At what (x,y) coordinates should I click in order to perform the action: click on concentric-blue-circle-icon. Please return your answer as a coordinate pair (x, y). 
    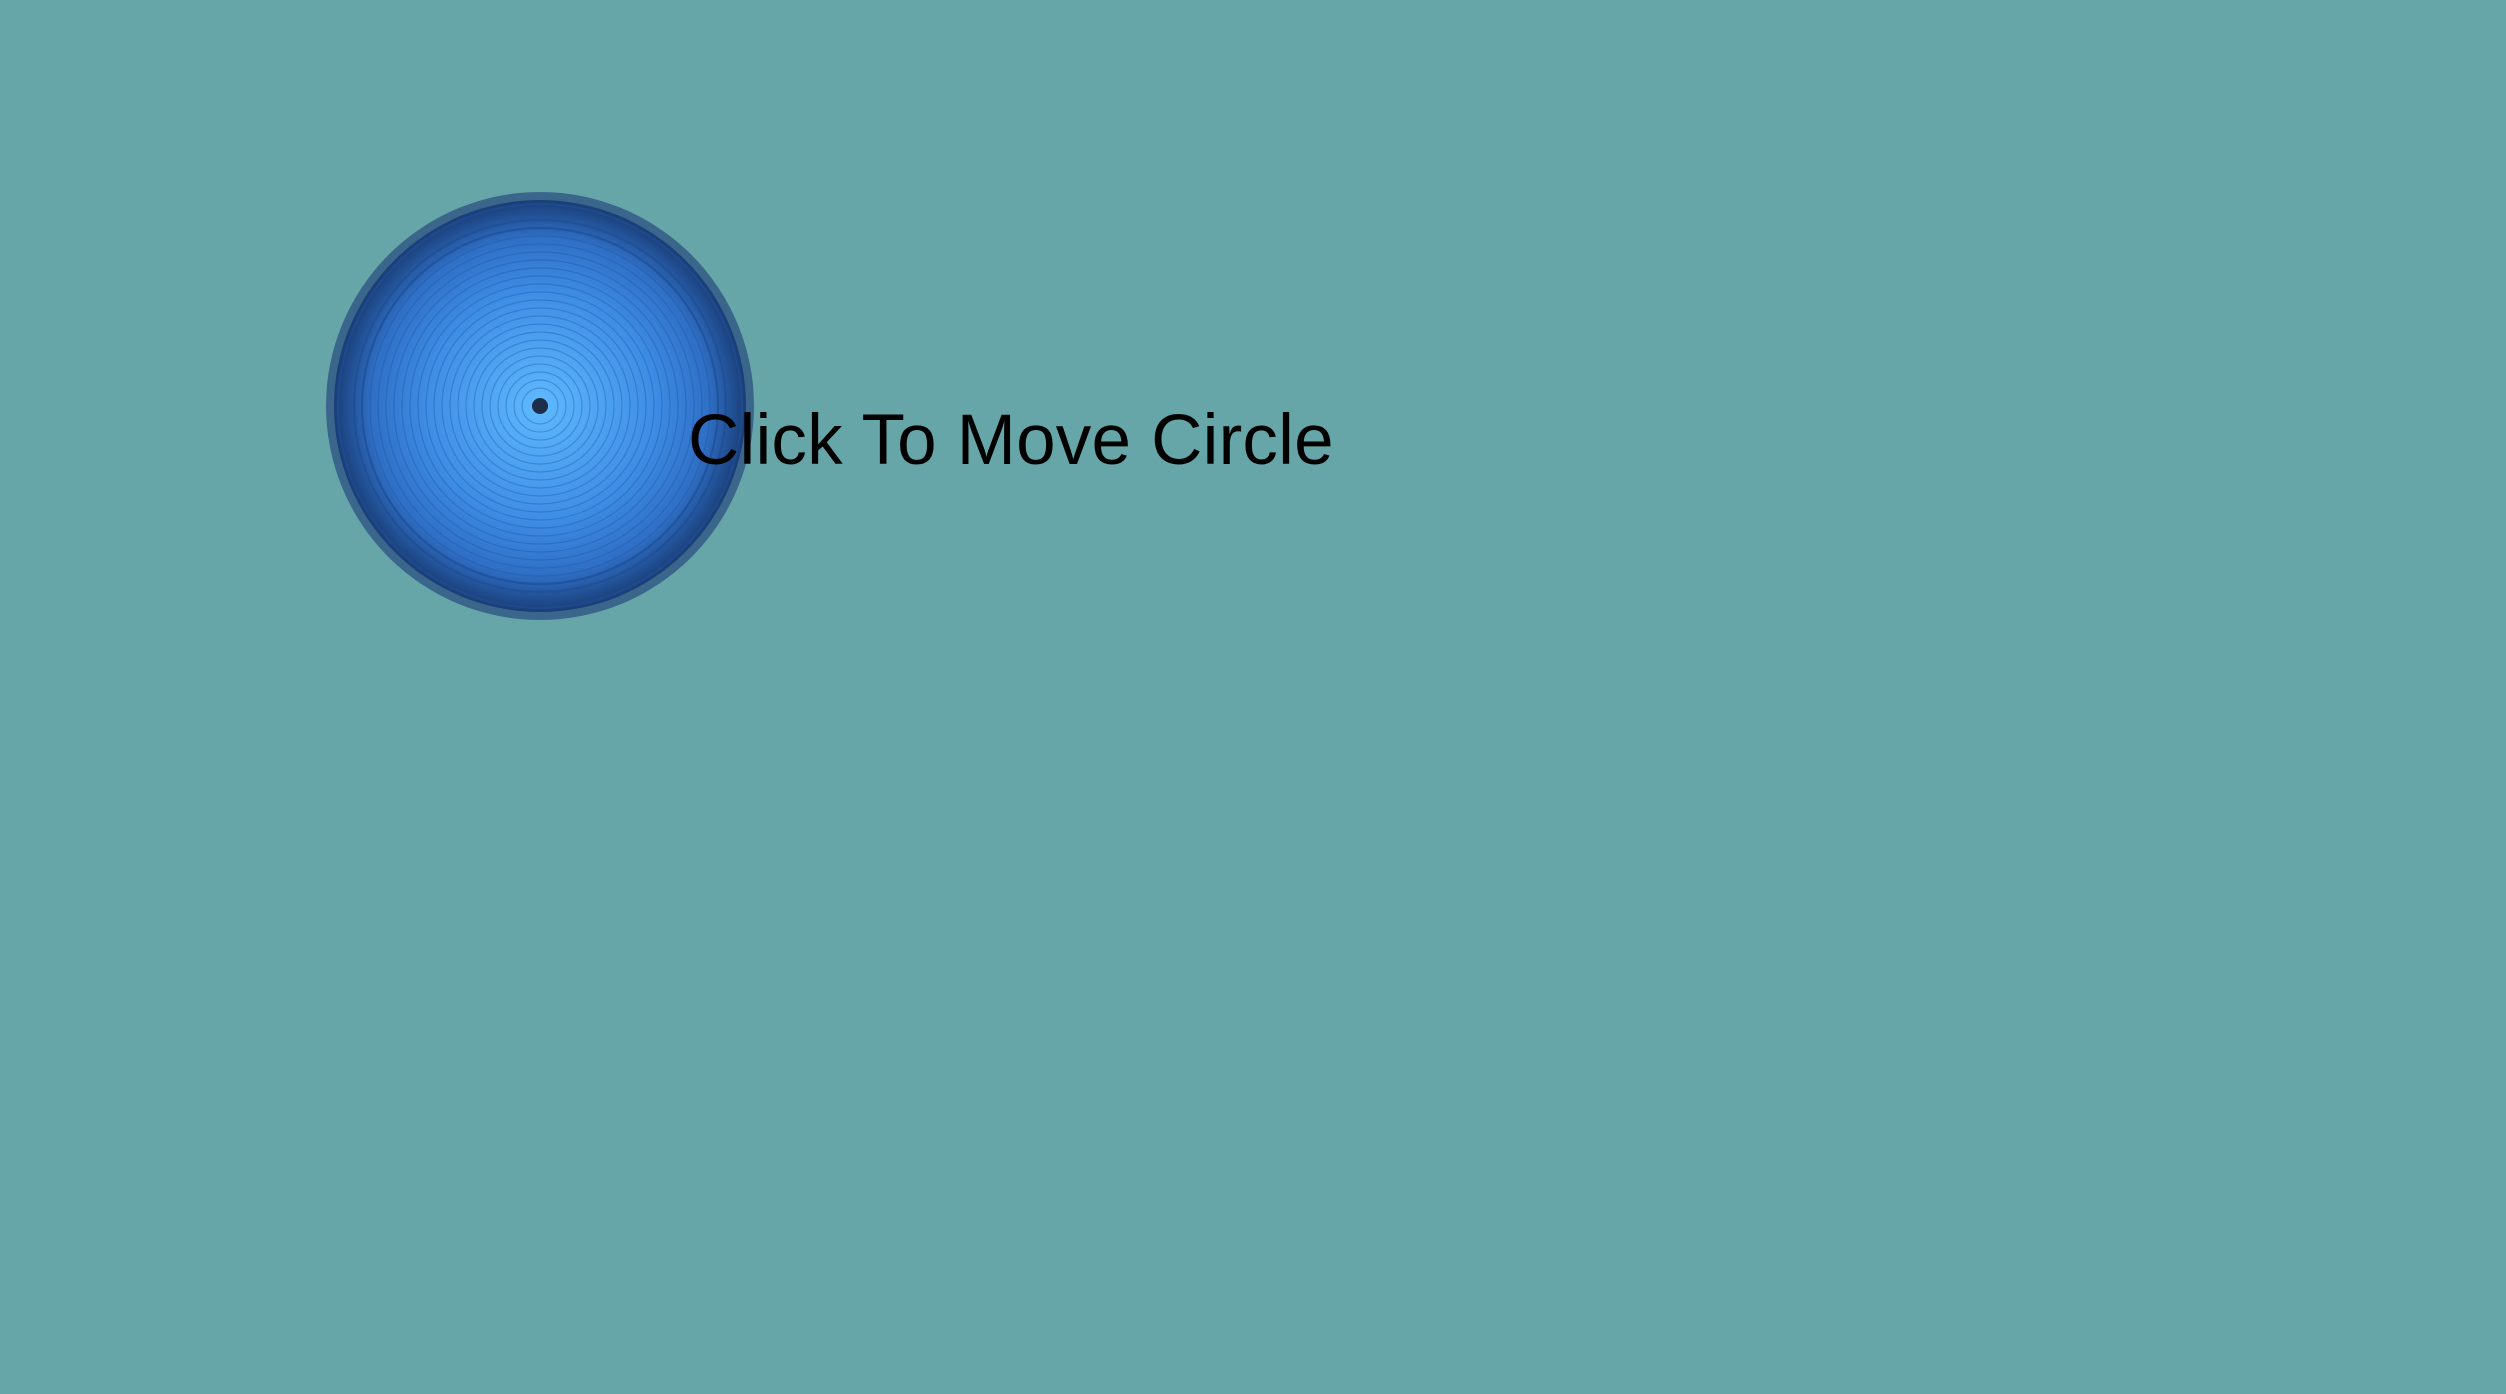
    Looking at the image, I should click on (540, 406).